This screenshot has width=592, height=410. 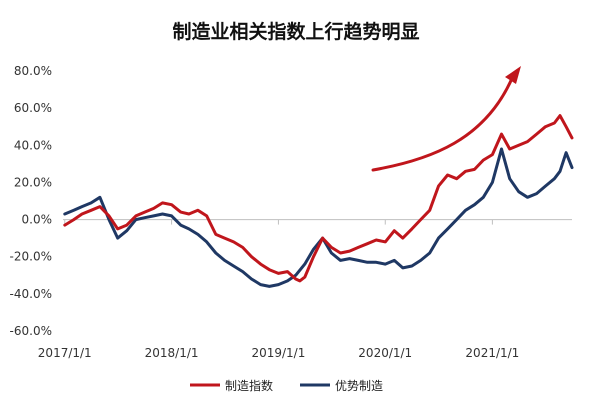 What do you see at coordinates (37, 220) in the screenshot?
I see `y-tick-label: 0.0%` at bounding box center [37, 220].